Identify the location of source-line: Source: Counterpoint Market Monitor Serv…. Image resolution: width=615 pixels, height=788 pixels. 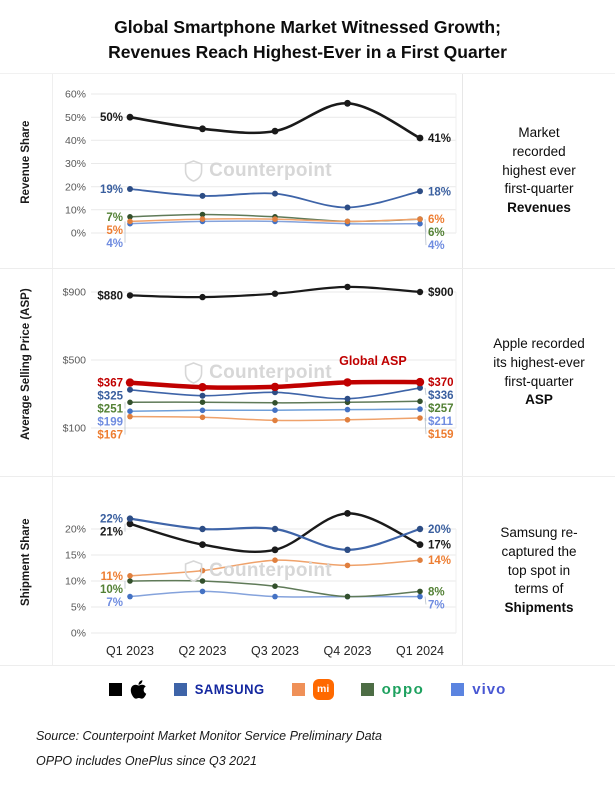
(209, 736).